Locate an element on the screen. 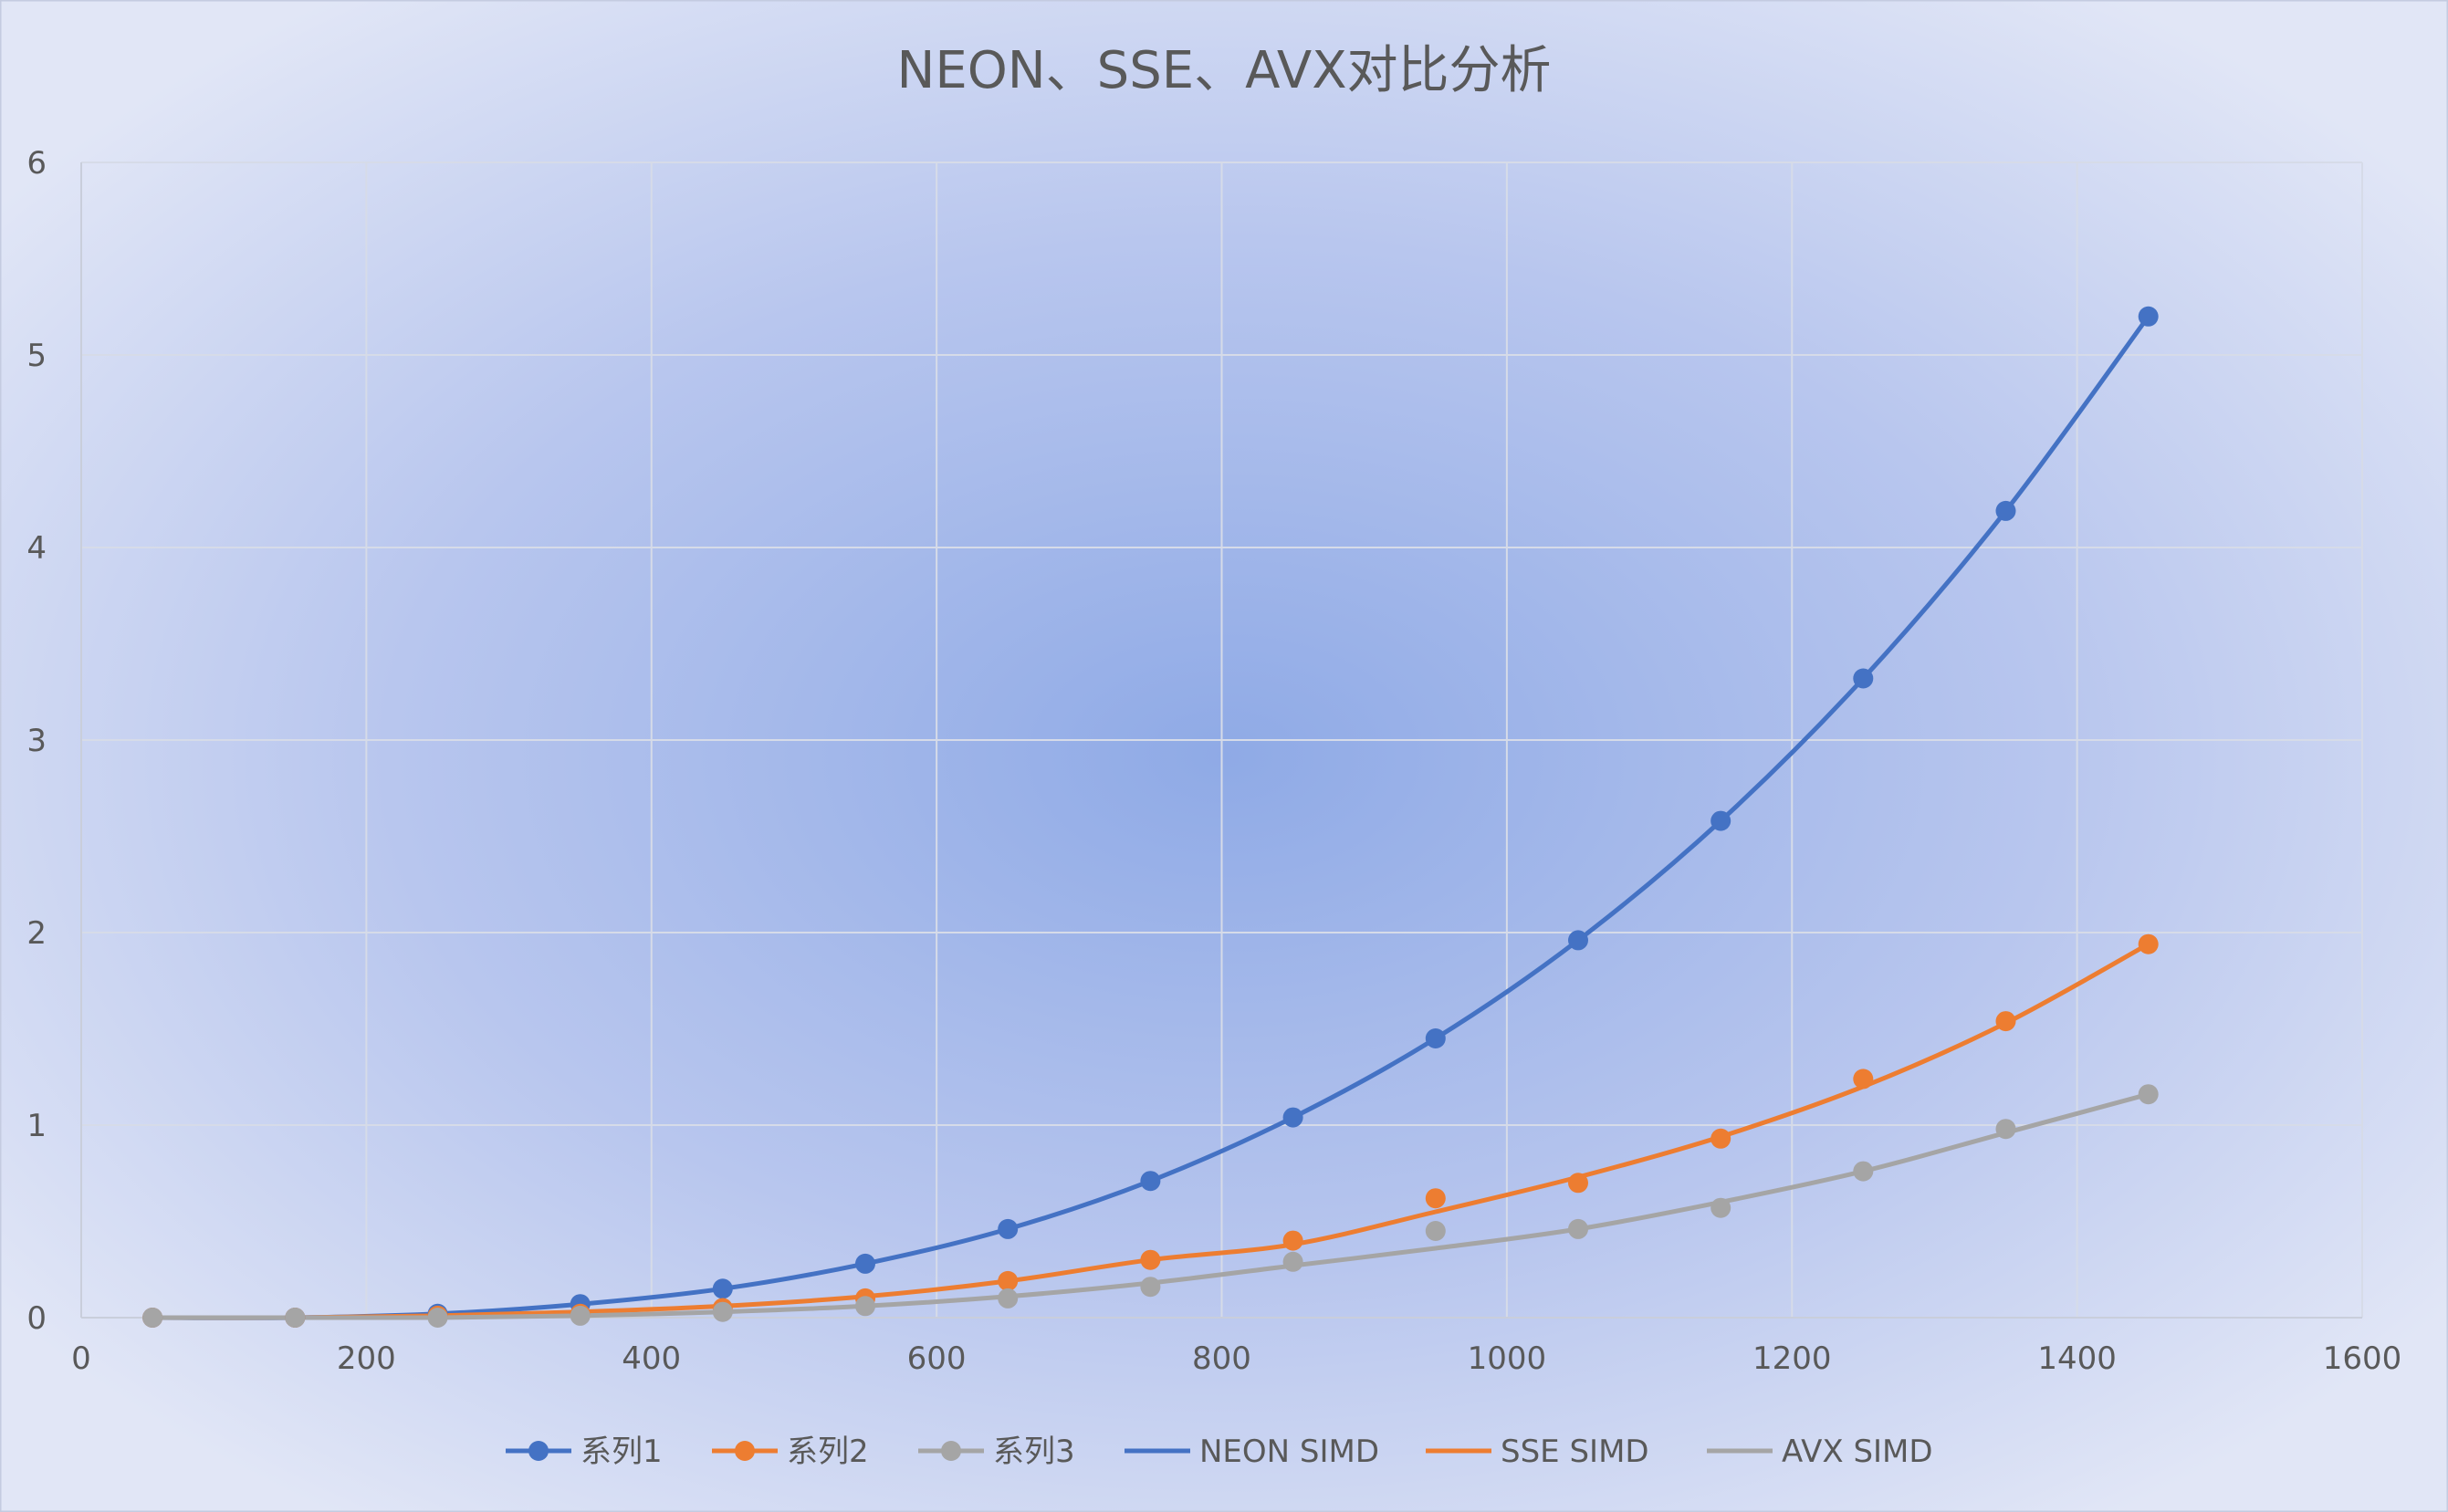 The image size is (2448, 1512). x-tick-label: 600 is located at coordinates (937, 1358).